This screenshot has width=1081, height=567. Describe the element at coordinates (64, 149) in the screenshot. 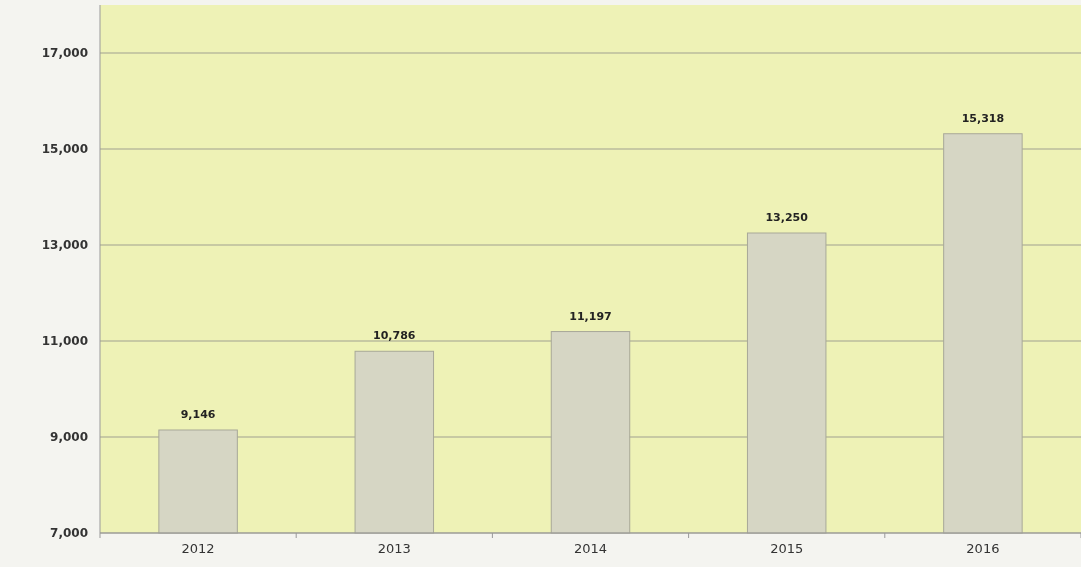

I see `y-tick-label: 15,000` at that location.